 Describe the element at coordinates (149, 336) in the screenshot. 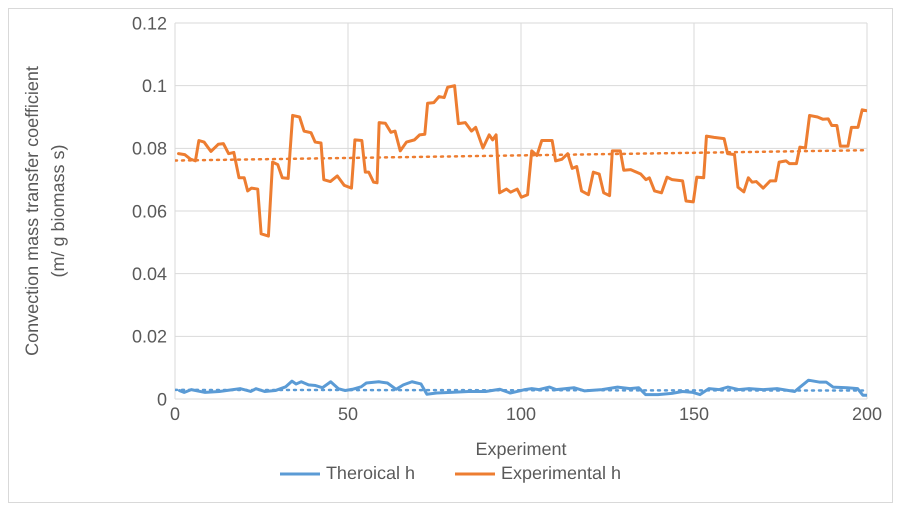

I see `y-tick-label: 0.02` at that location.